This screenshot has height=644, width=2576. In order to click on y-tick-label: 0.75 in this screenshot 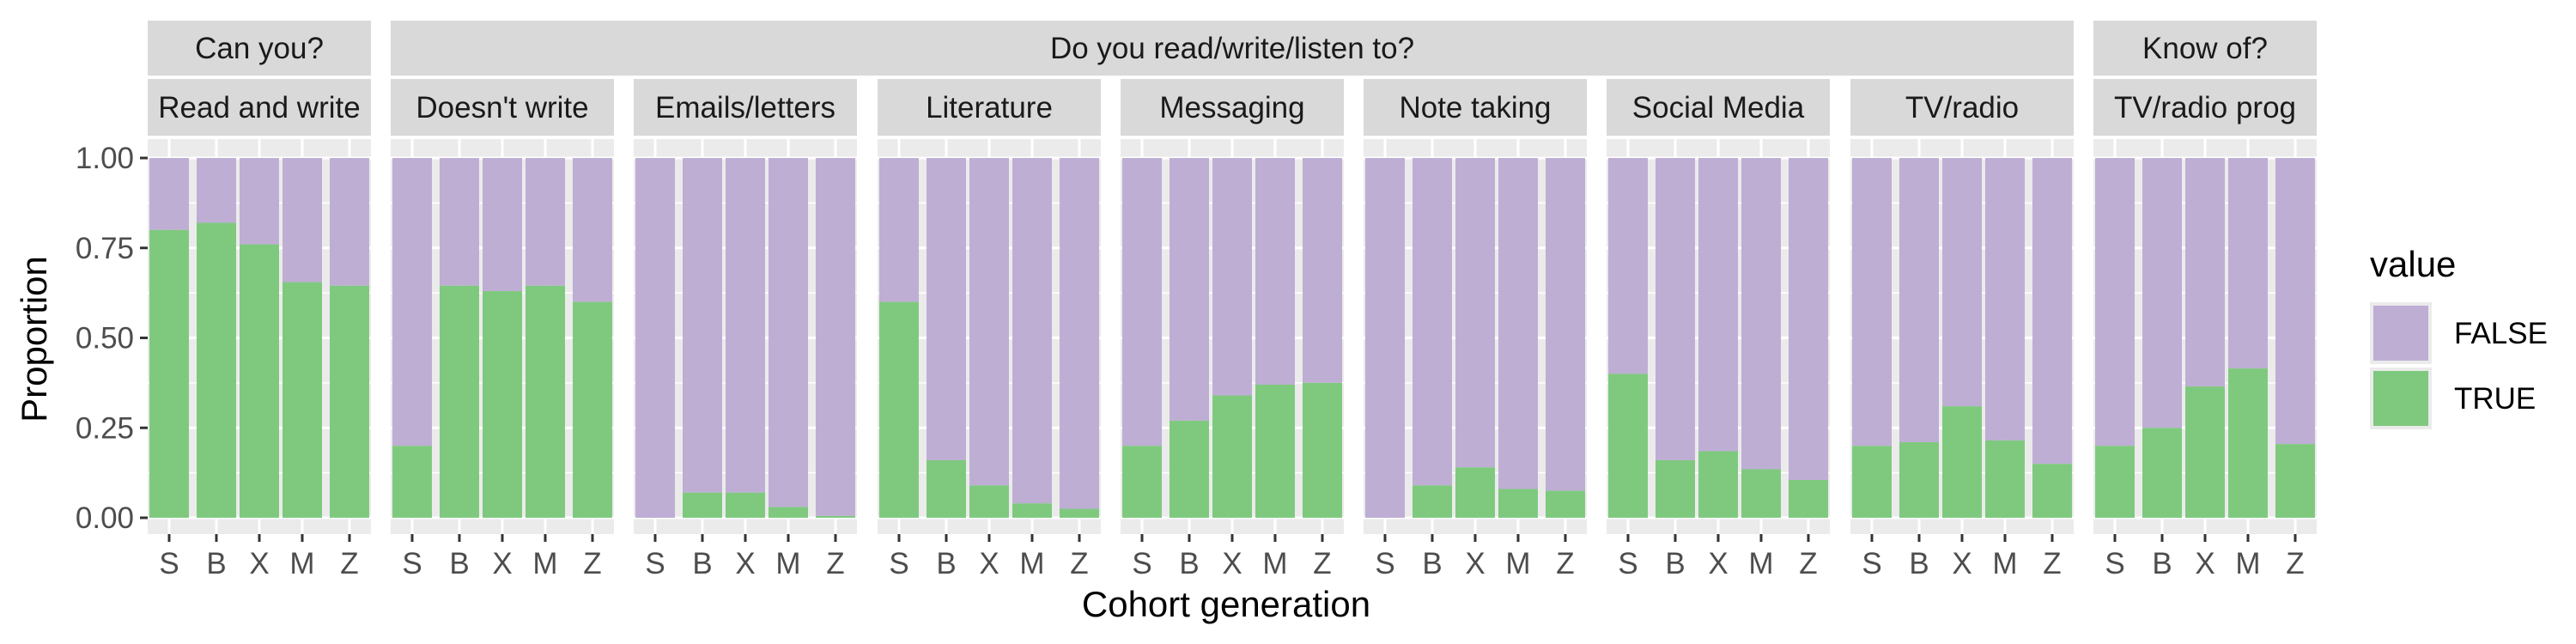, I will do `click(105, 249)`.